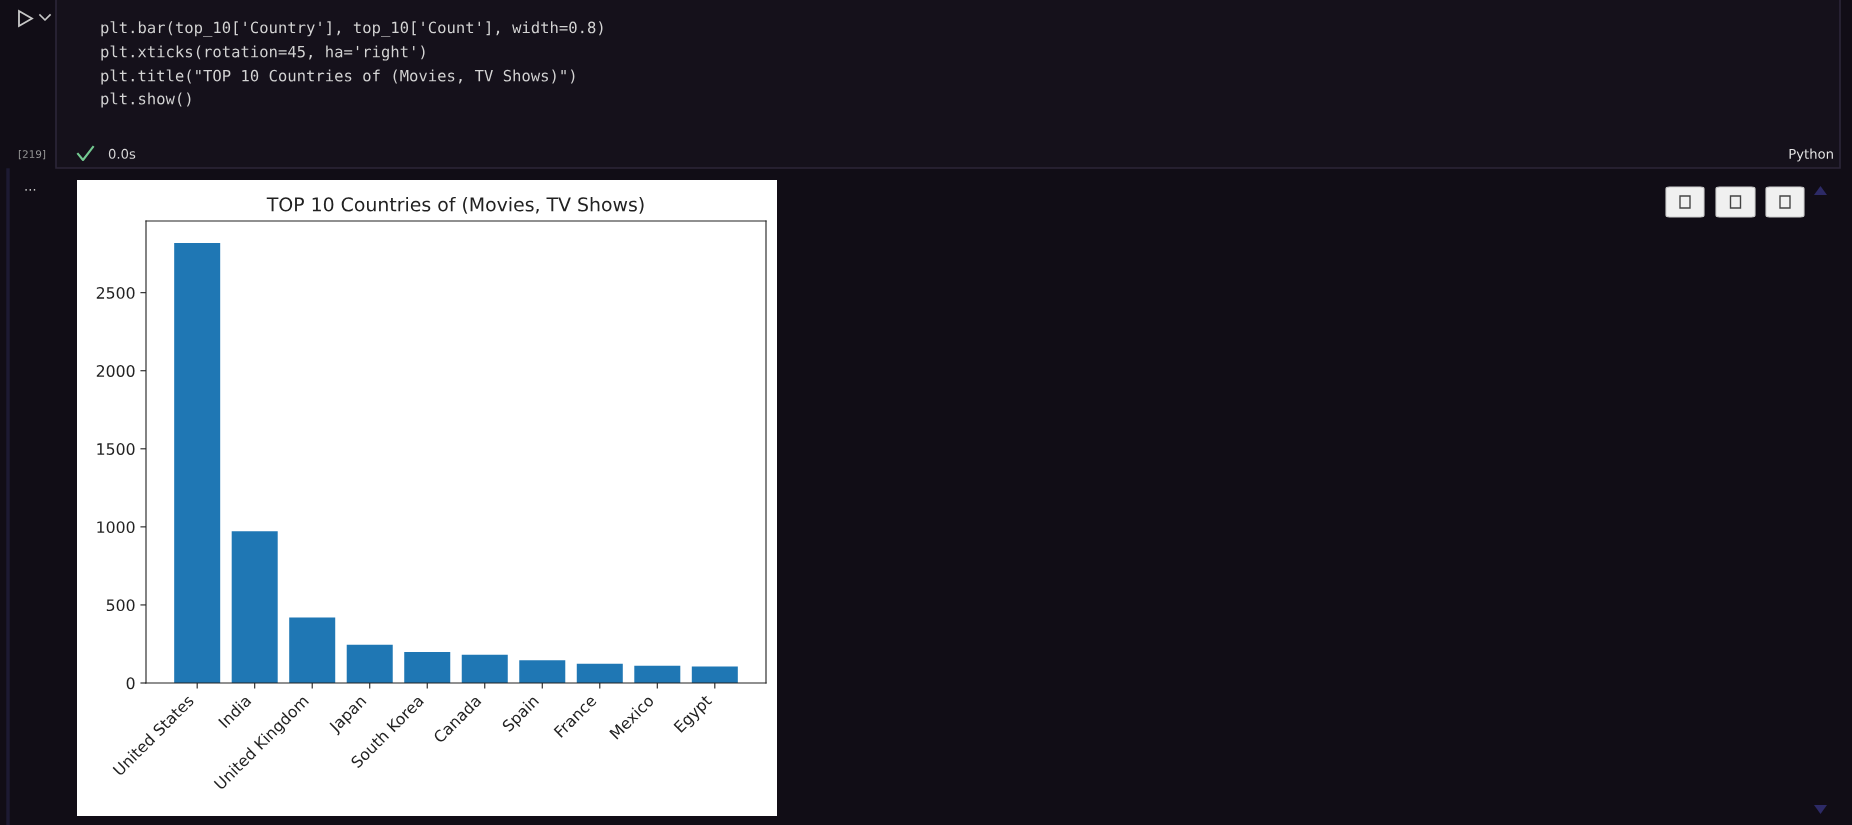 This screenshot has height=825, width=1852. I want to click on text: plt.xticks(rotation=45, ha='right'), so click(263, 53).